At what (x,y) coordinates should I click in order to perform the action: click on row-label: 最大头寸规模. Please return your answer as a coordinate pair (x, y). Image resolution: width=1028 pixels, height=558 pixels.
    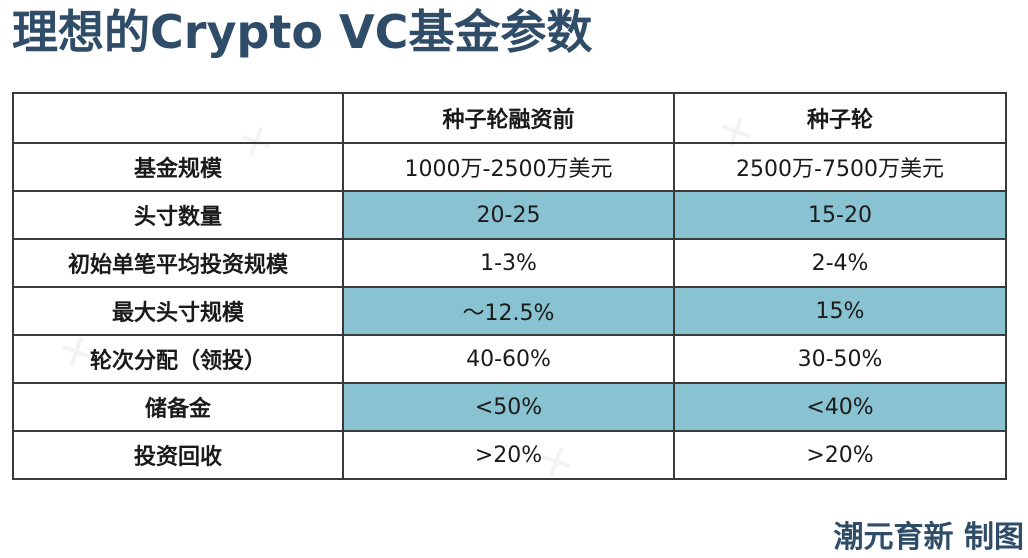
    Looking at the image, I should click on (178, 311).